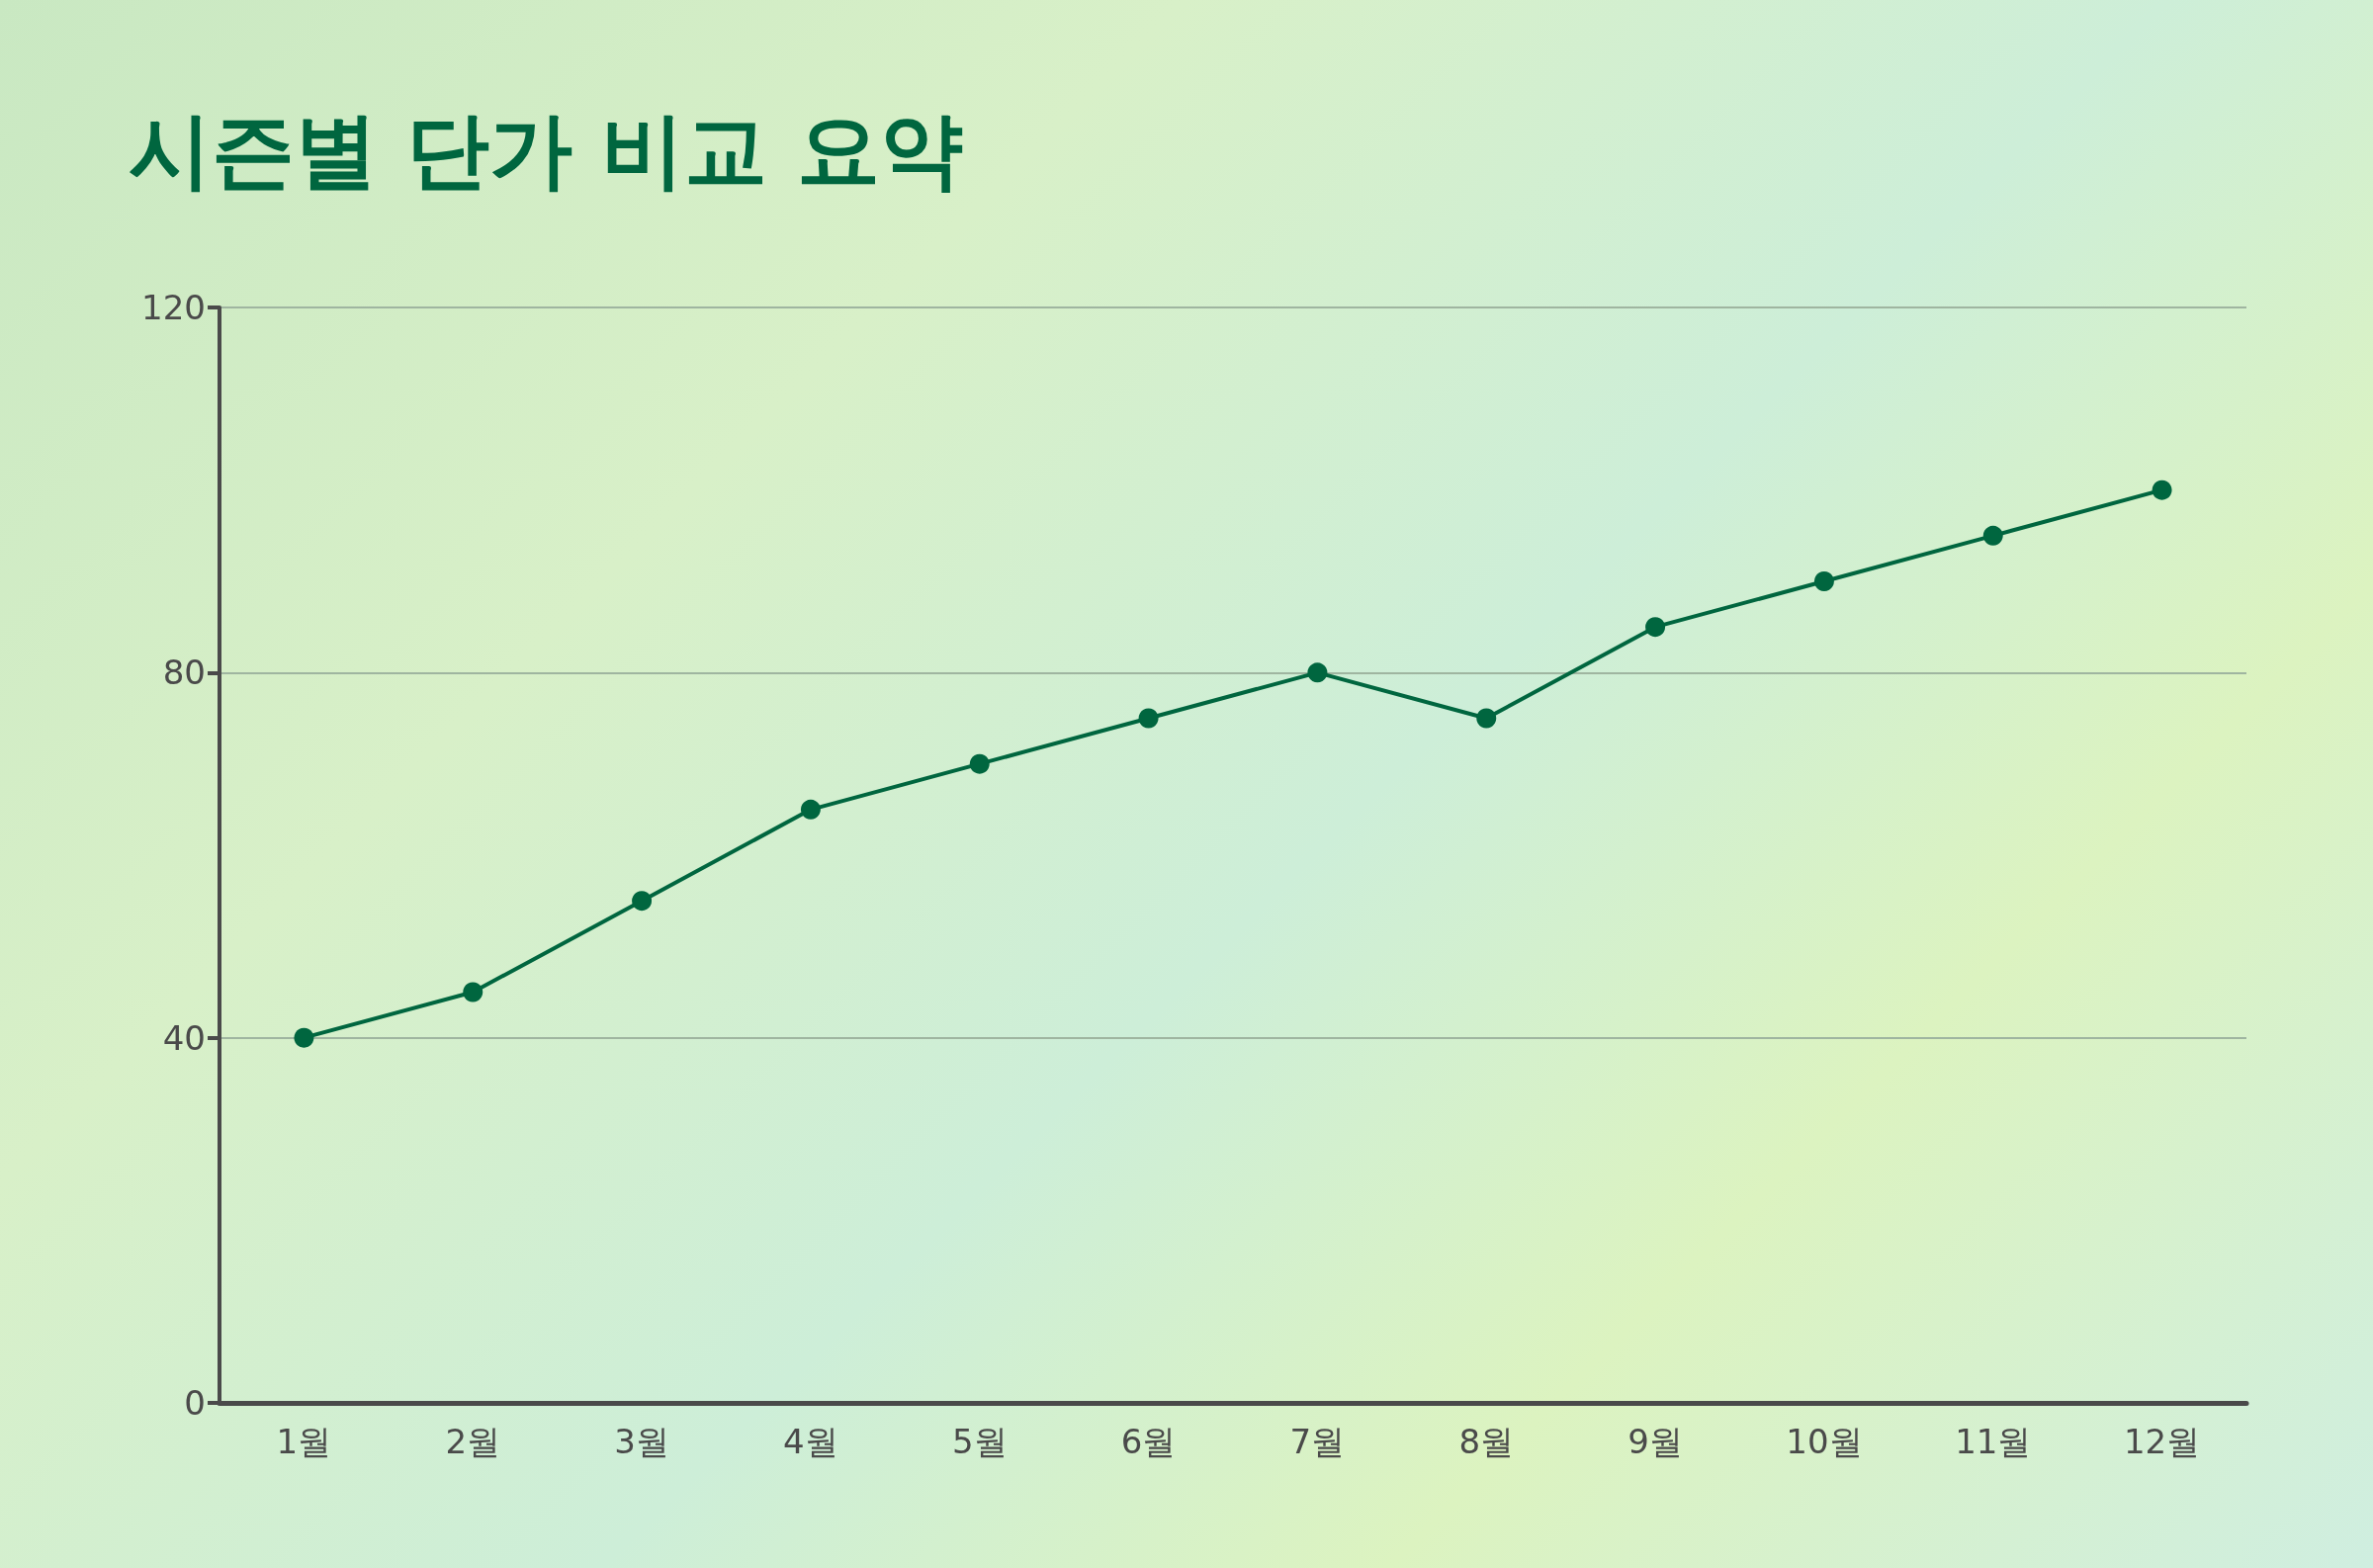  What do you see at coordinates (641, 1442) in the screenshot?
I see `x-tick-label: 3월` at bounding box center [641, 1442].